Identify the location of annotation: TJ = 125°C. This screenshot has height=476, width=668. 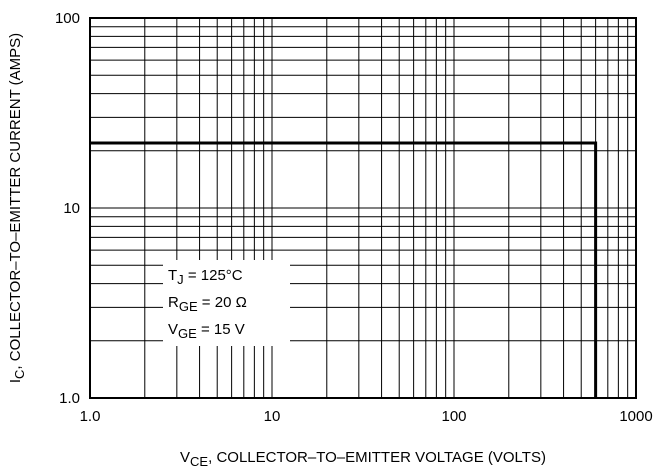
(205, 277).